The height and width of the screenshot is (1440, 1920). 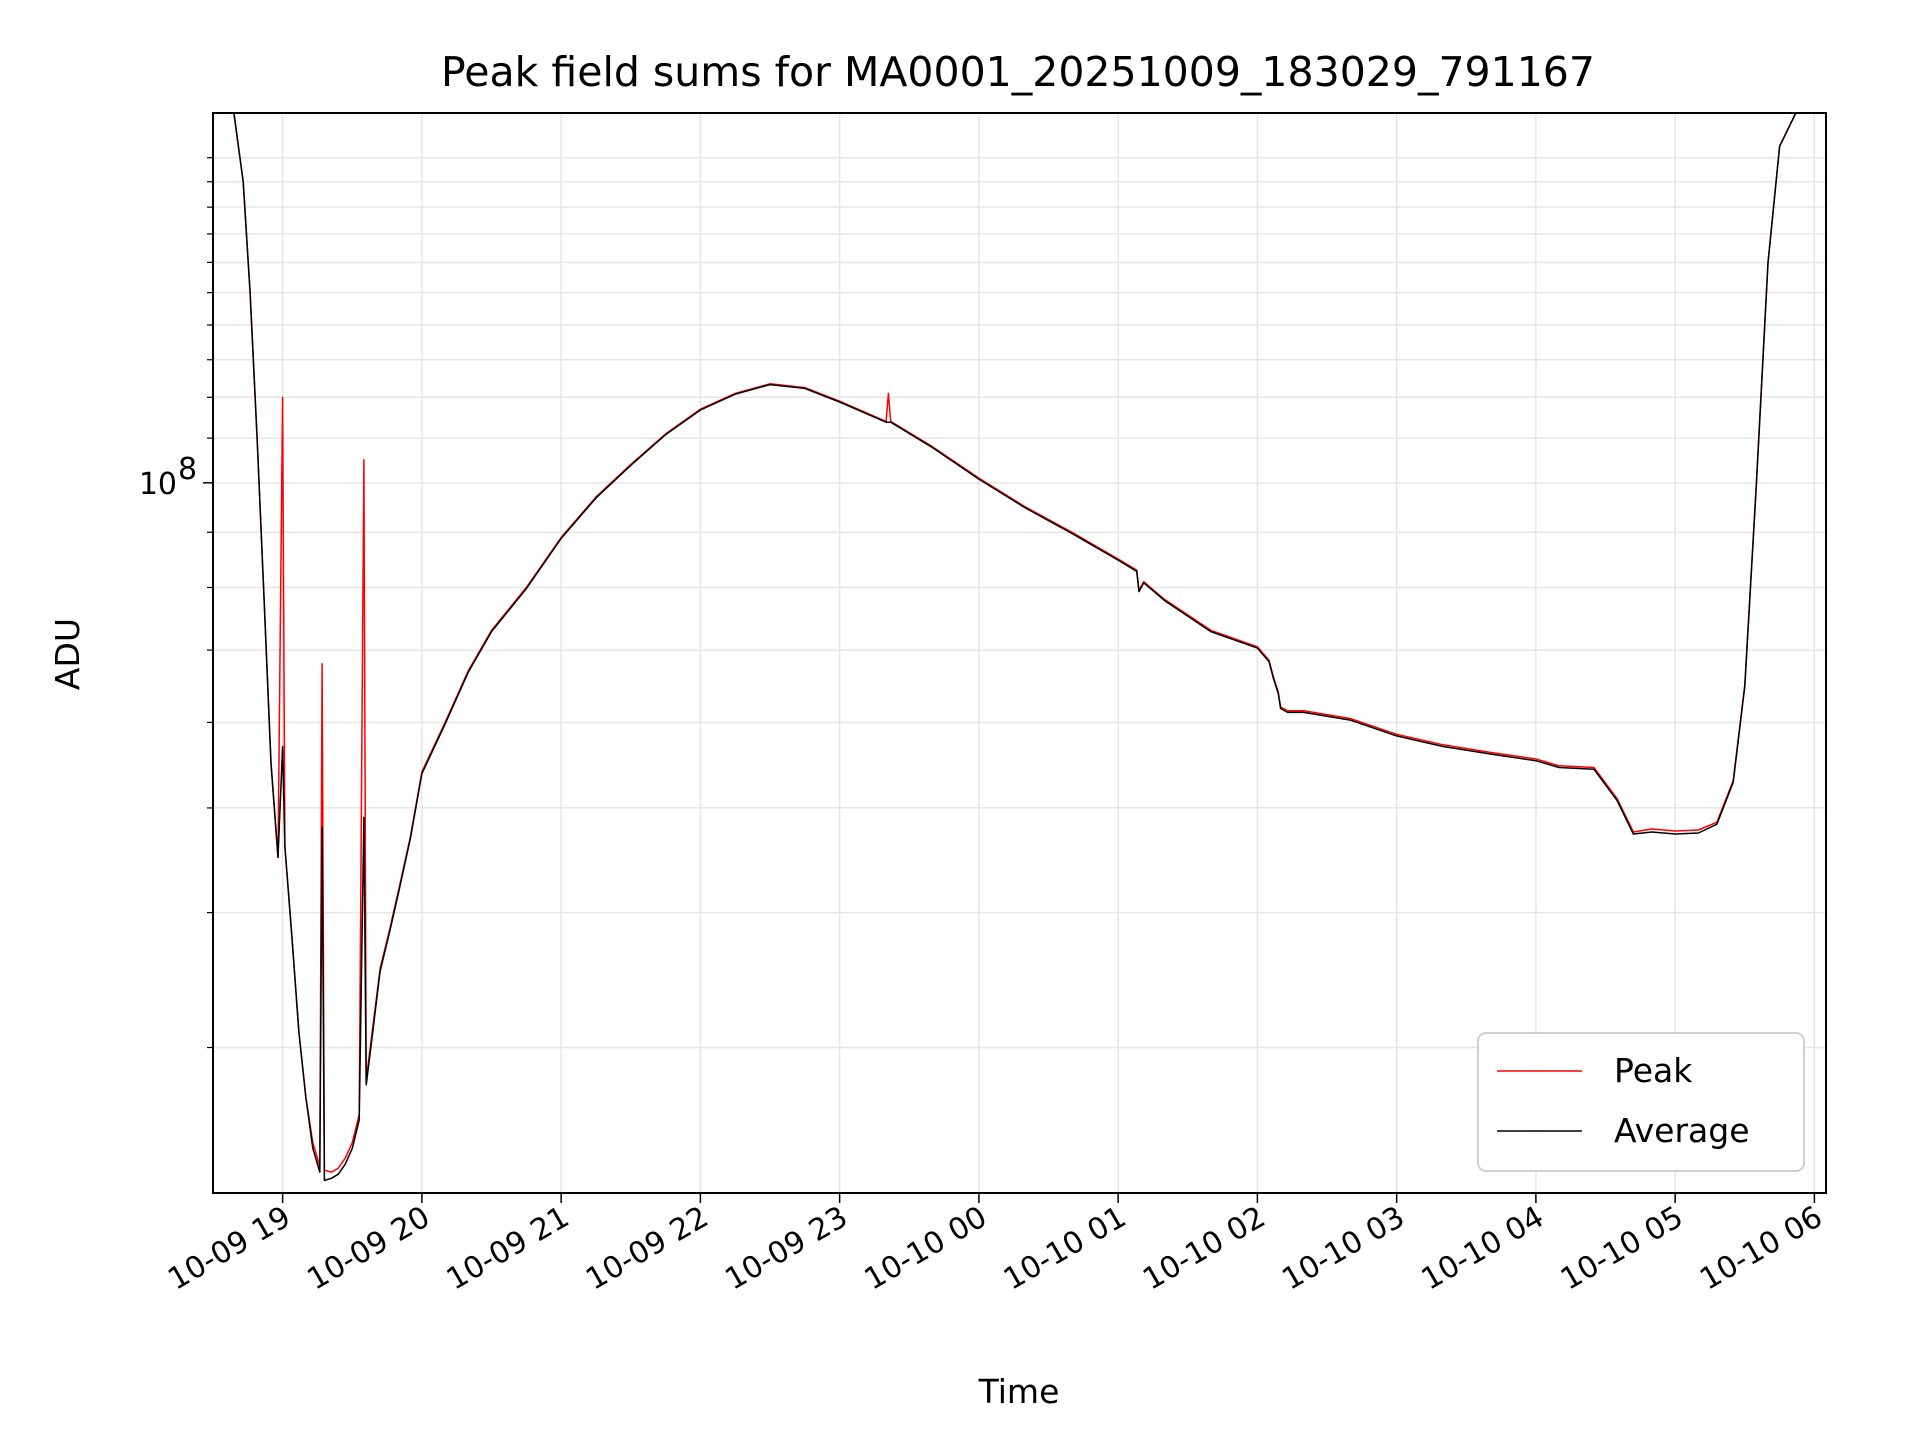 What do you see at coordinates (67, 654) in the screenshot?
I see `y-axis-label: ADU` at bounding box center [67, 654].